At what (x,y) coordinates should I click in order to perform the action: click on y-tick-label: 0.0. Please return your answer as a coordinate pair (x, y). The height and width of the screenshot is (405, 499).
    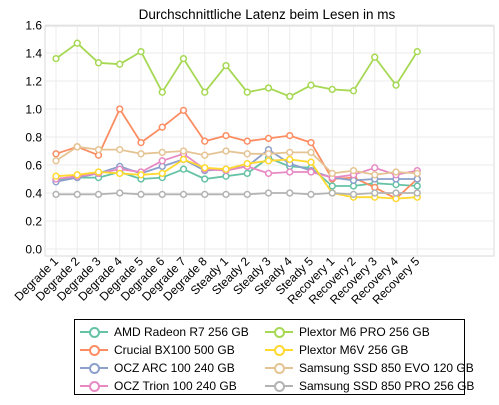
    Looking at the image, I should click on (33, 250).